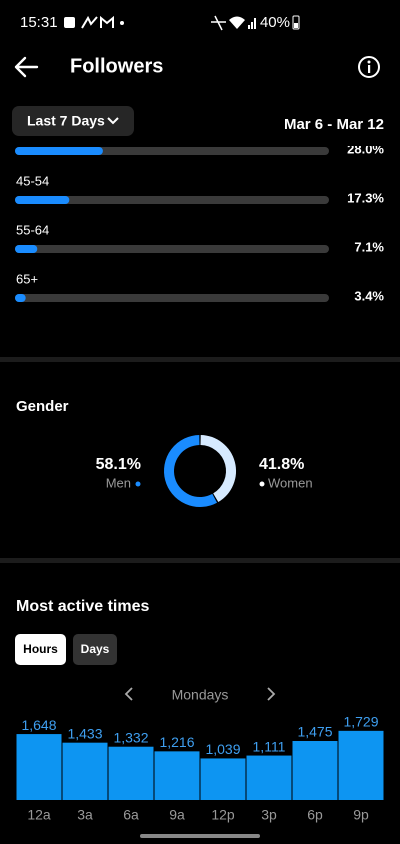  I want to click on status-icons, so click(182, 23).